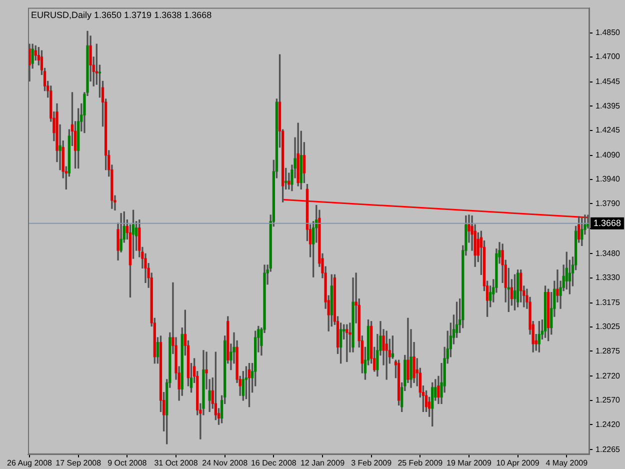  What do you see at coordinates (608, 81) in the screenshot?
I see `y-tick-label: 1.4545` at bounding box center [608, 81].